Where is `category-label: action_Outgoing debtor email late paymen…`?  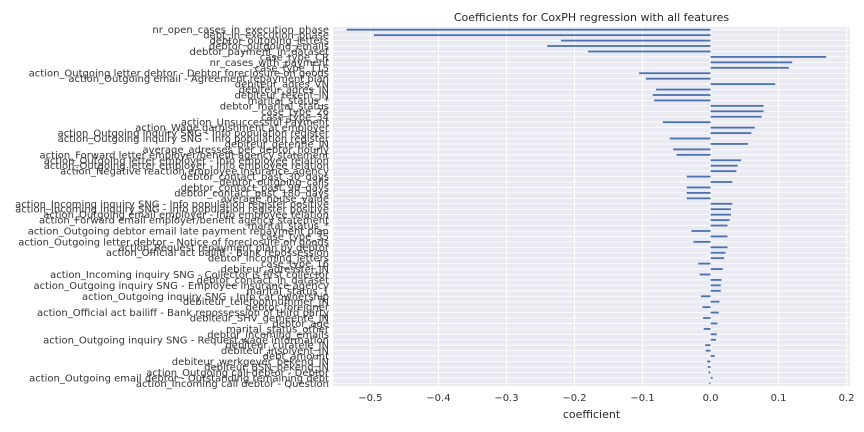 category-label: action_Outgoing debtor email late paymen… is located at coordinates (178, 231).